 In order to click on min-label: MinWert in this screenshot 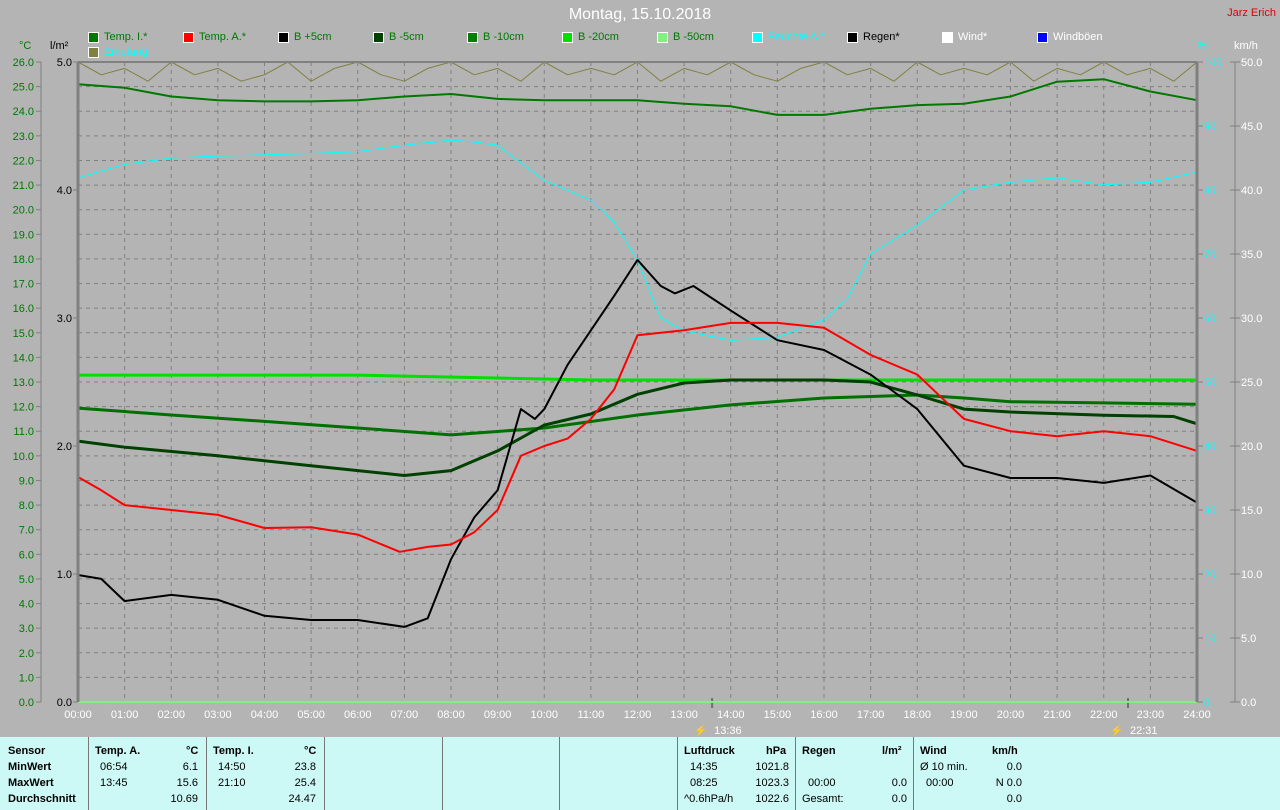, I will do `click(30, 767)`.